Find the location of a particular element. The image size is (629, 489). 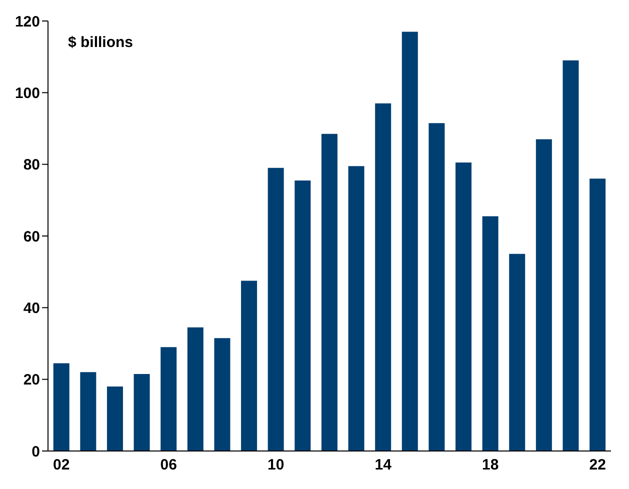

y-tick-label: 0 is located at coordinates (36, 451).